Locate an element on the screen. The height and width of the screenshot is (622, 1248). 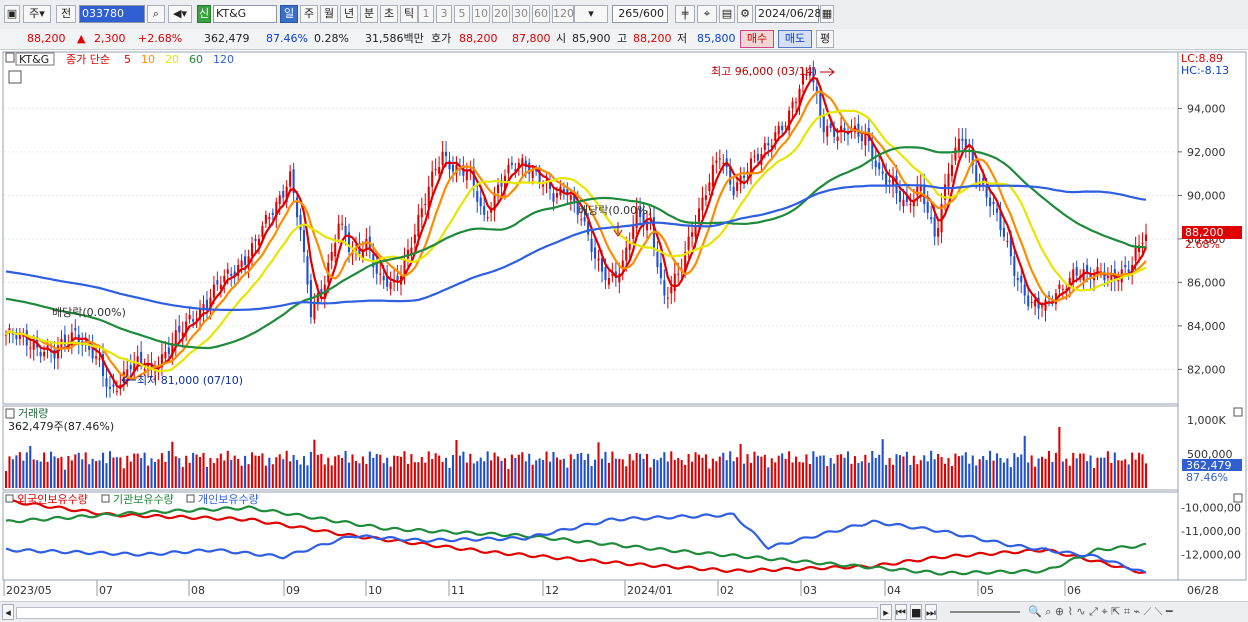
speaker-icon: ◀▾ is located at coordinates (180, 14).